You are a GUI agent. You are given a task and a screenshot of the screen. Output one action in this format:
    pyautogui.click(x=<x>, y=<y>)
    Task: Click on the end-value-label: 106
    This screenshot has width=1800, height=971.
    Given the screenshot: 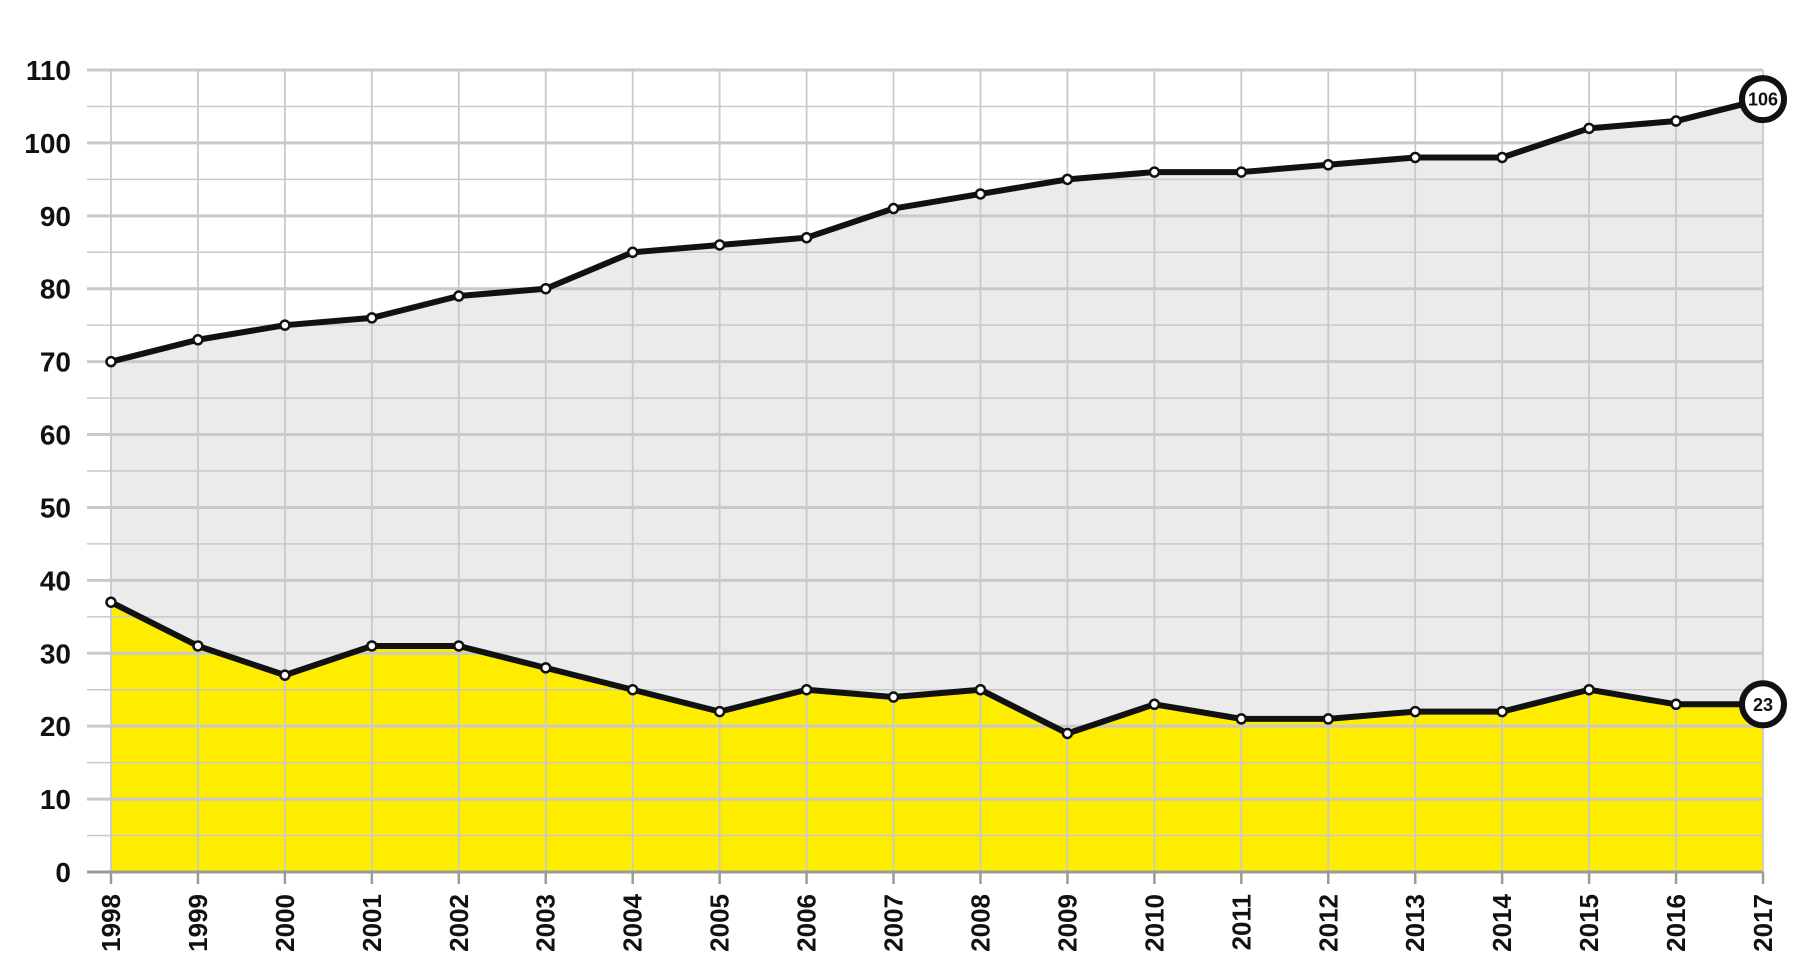 What is the action you would take?
    pyautogui.click(x=1763, y=100)
    